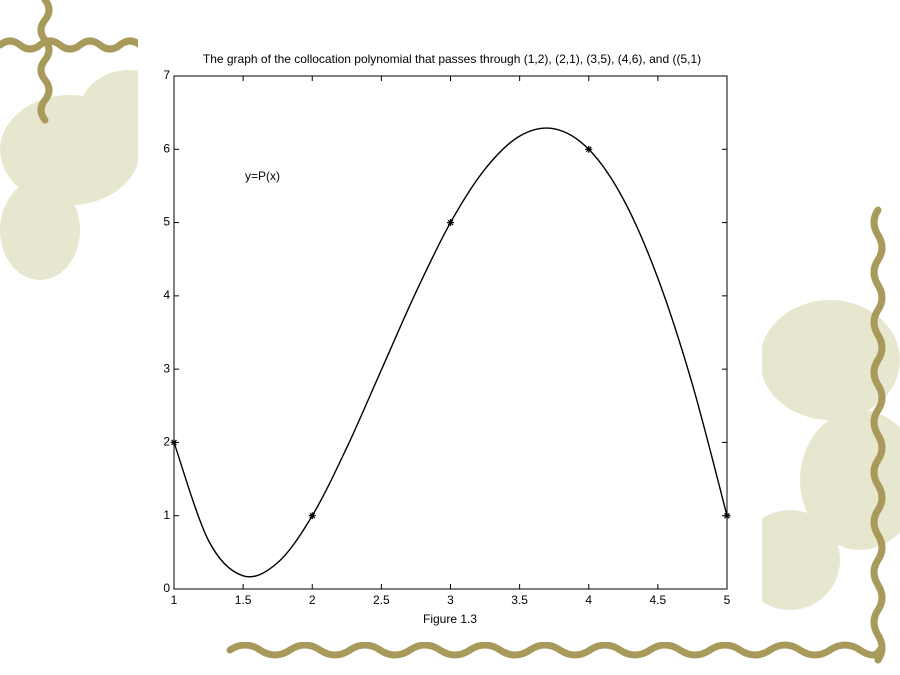 This screenshot has height=675, width=900. What do you see at coordinates (588, 600) in the screenshot?
I see `x-tick-label: 4` at bounding box center [588, 600].